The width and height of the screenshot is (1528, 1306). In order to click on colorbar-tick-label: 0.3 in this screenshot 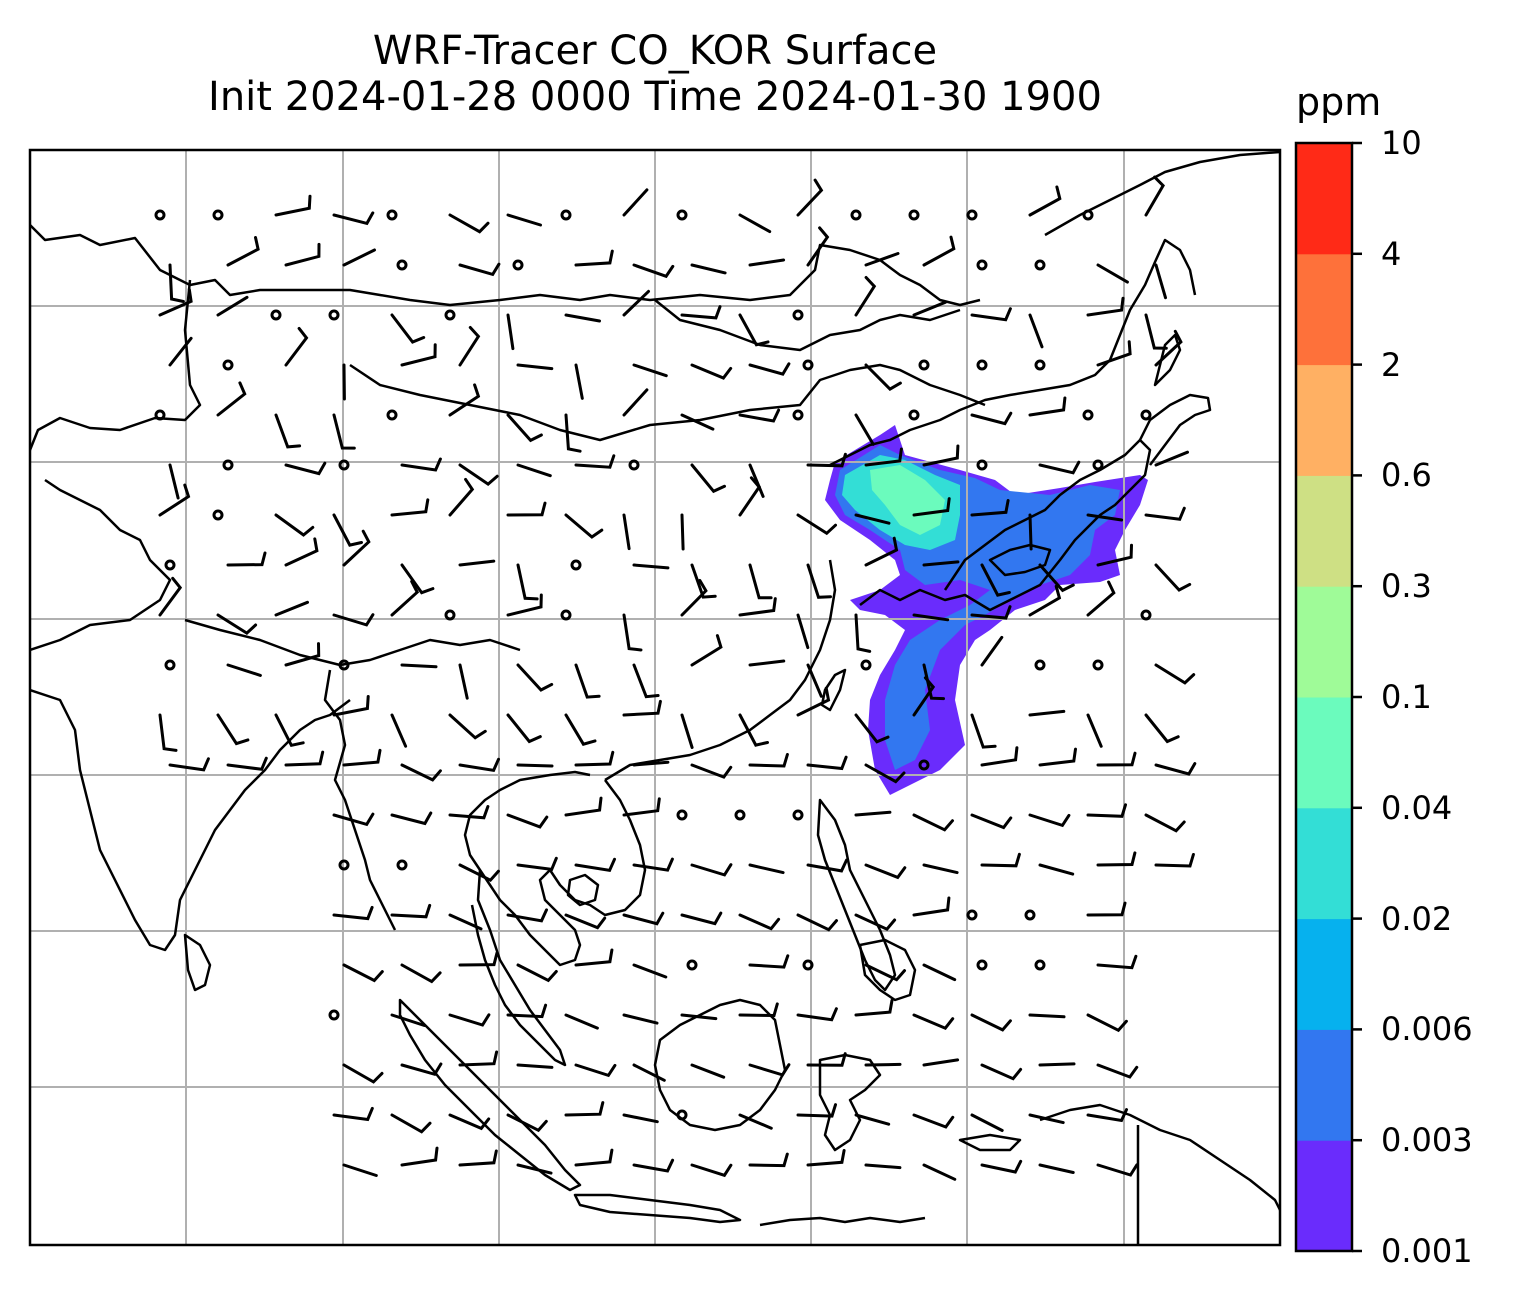, I will do `click(1406, 586)`.